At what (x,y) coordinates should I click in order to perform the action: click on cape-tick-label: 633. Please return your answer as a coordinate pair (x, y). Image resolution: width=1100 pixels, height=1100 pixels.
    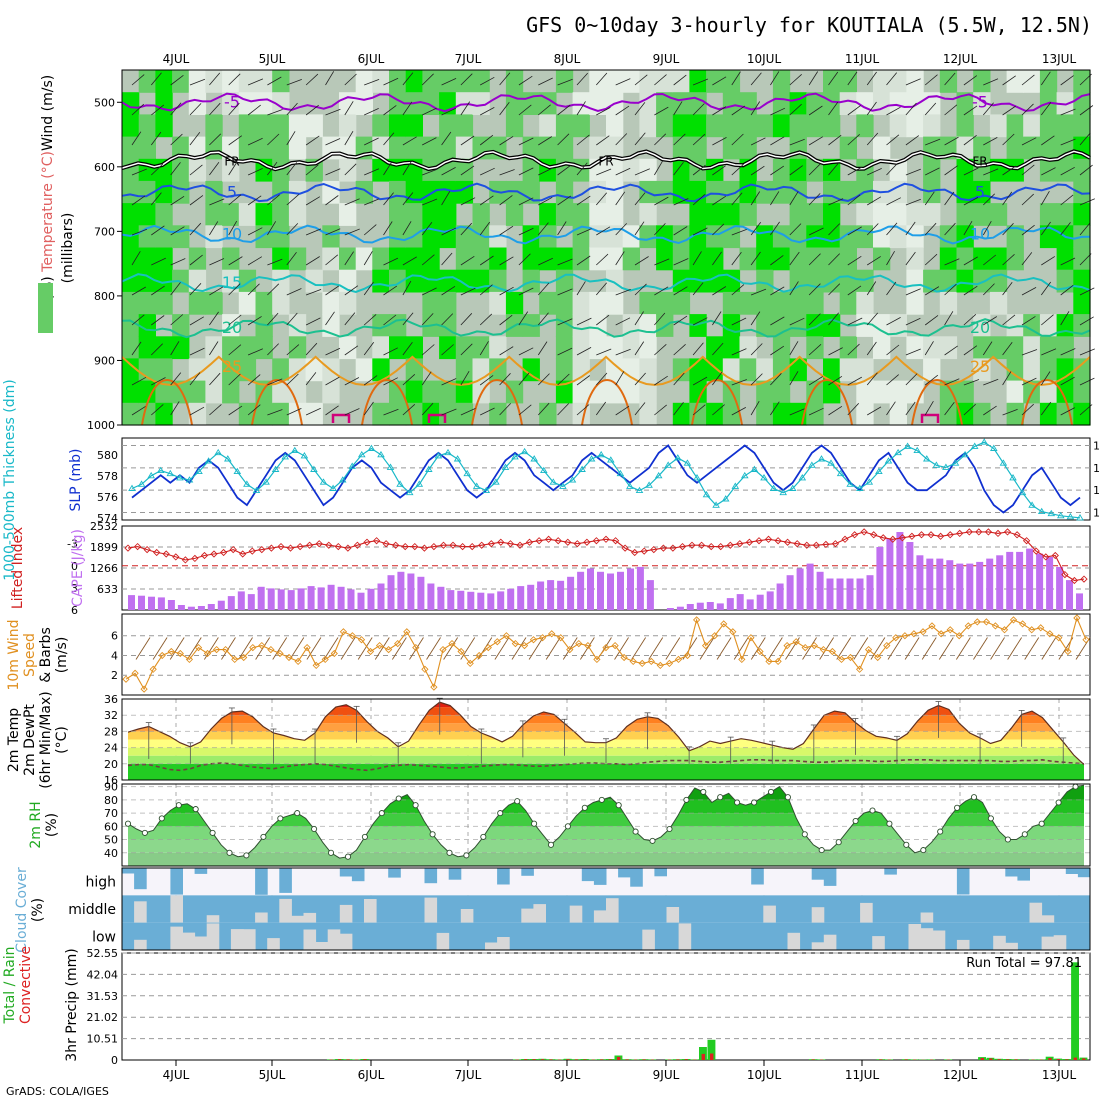
    Looking at the image, I should click on (107, 589).